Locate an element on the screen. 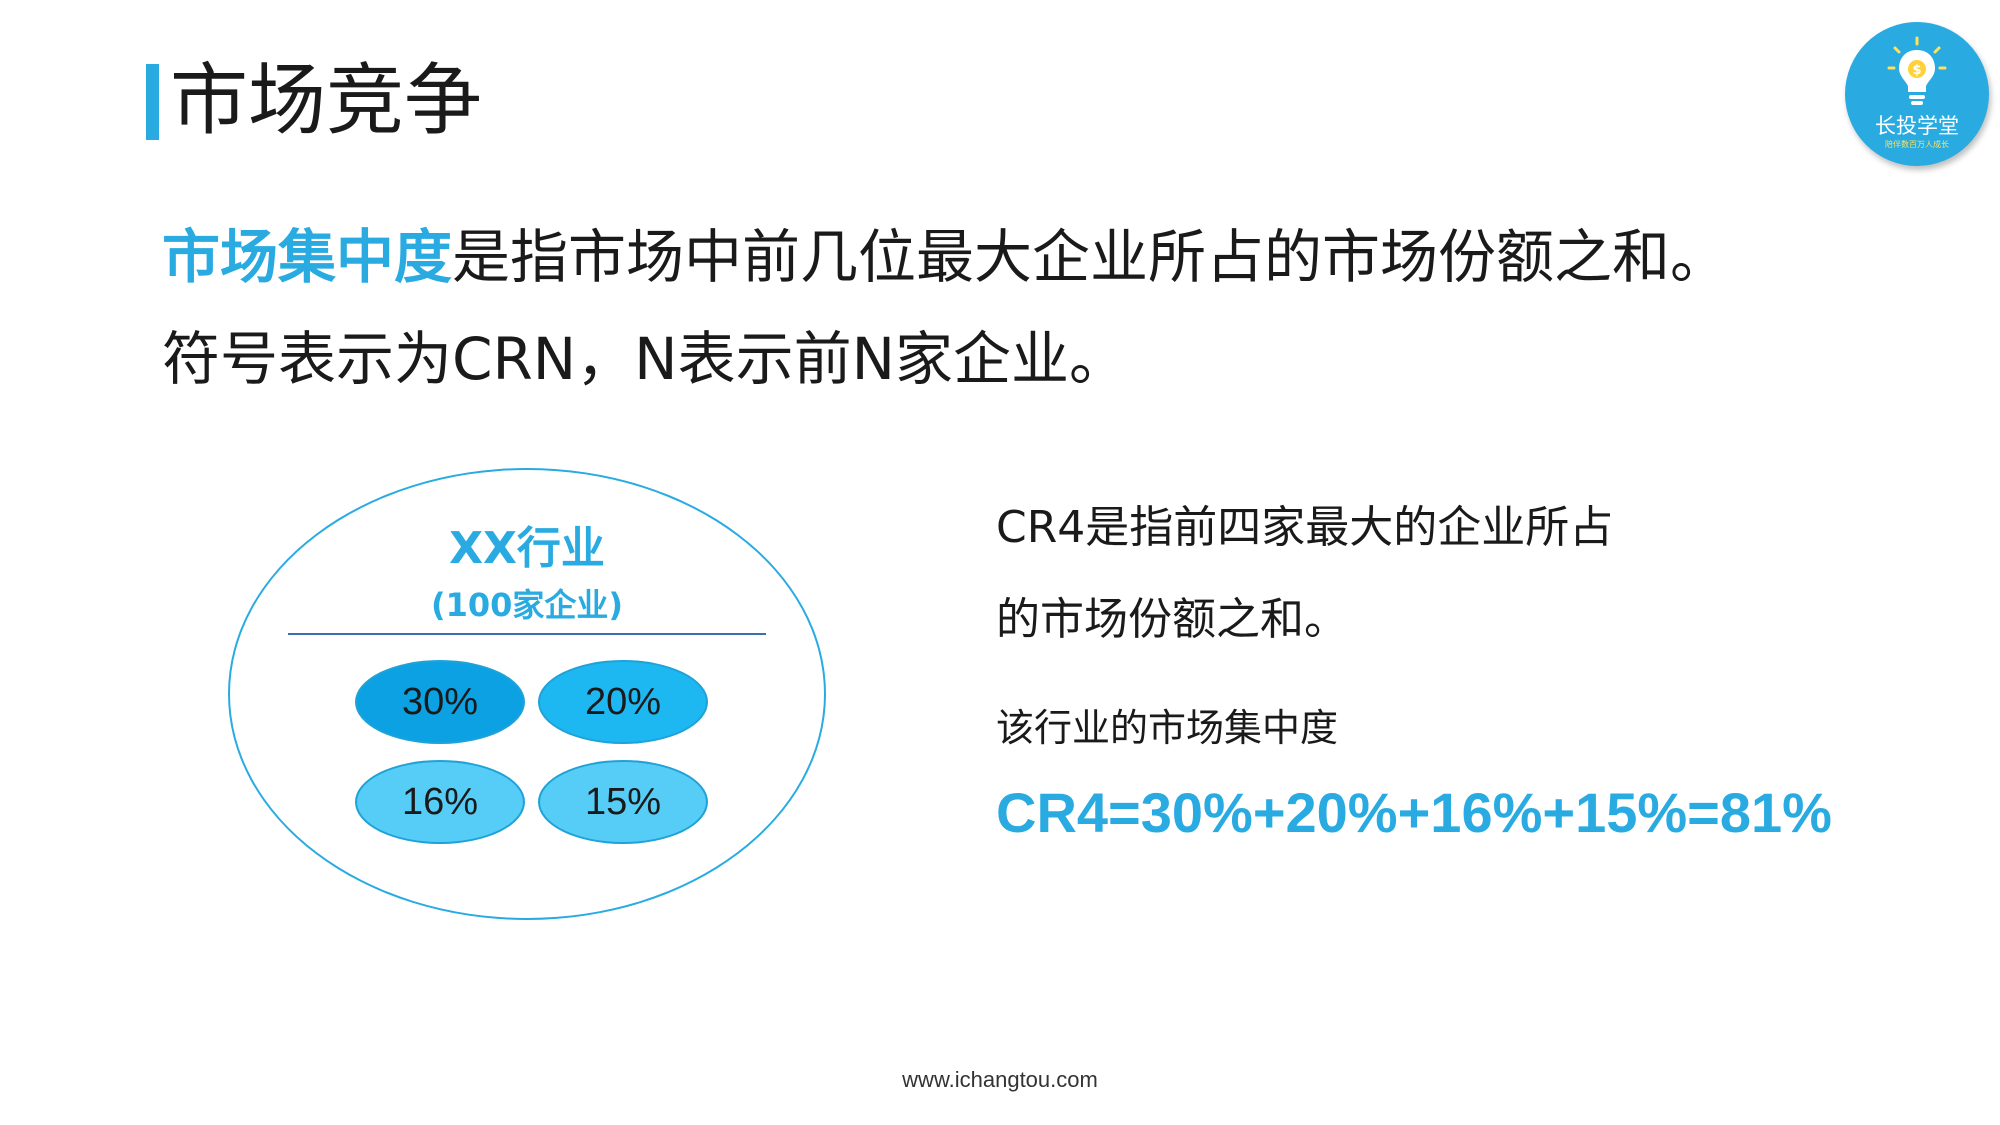 The height and width of the screenshot is (1125, 2000). cr4-explanation-line-1: CR4是指前四家最大的企业所占 is located at coordinates (1305, 527).